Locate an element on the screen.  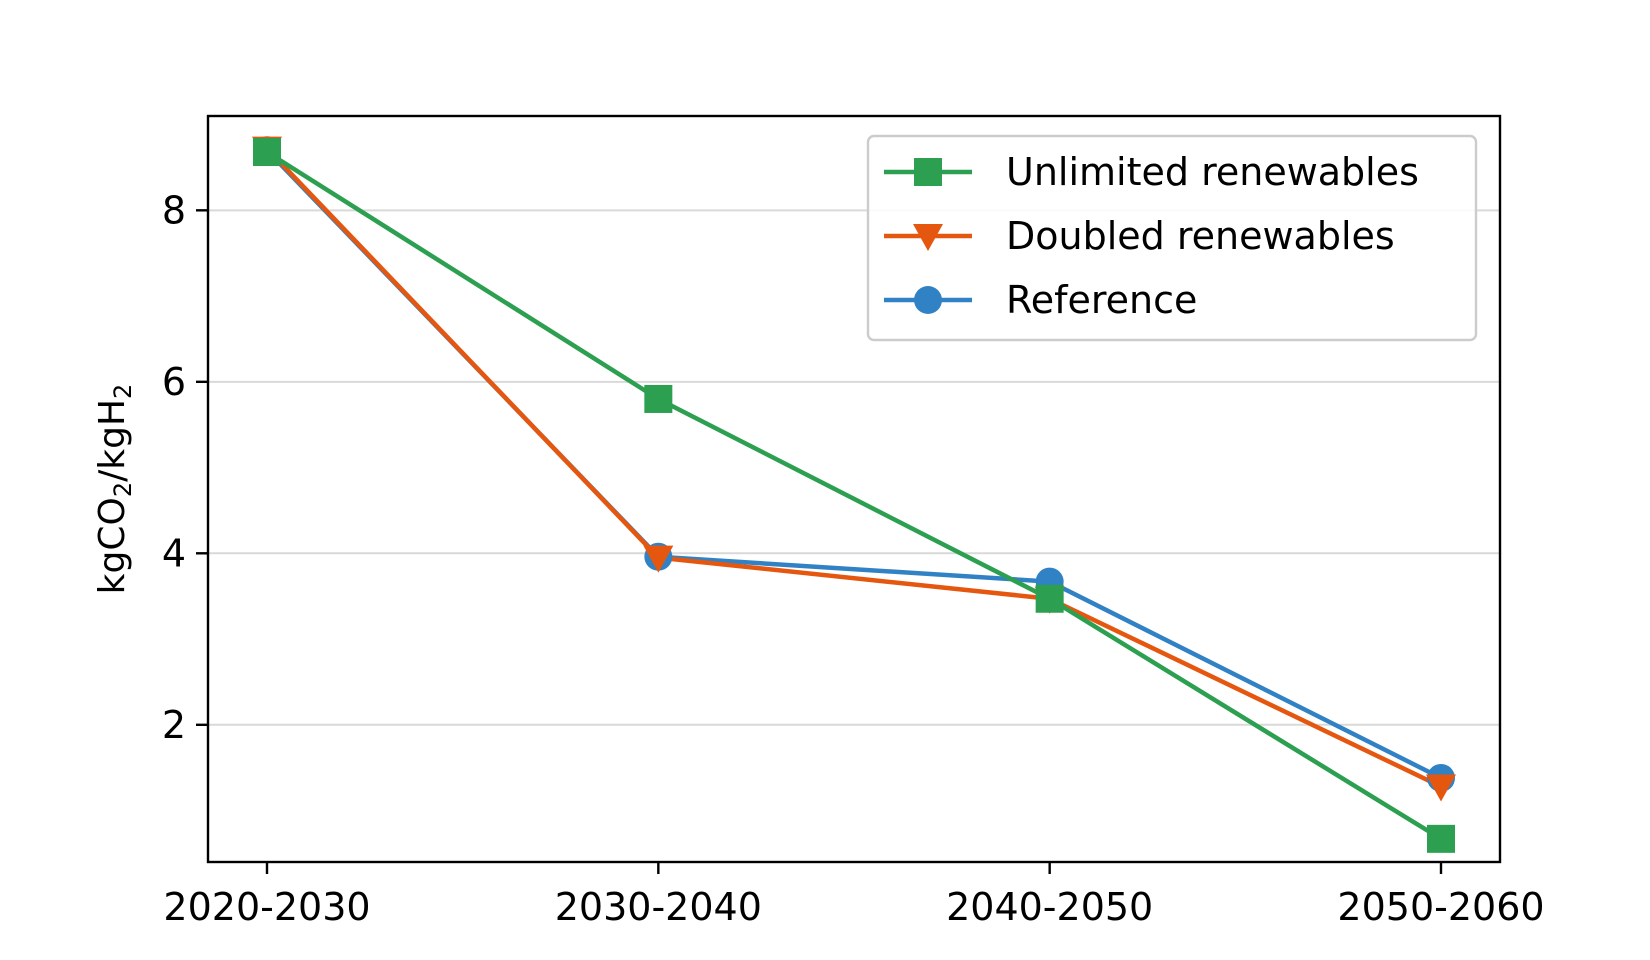
legend-label: Unlimited renewables is located at coordinates (1212, 172).